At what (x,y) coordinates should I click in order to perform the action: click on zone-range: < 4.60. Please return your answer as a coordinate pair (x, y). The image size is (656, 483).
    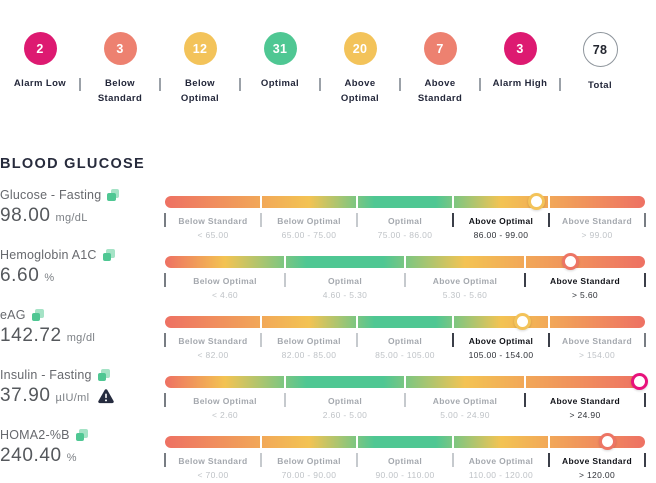
    Looking at the image, I should click on (225, 294).